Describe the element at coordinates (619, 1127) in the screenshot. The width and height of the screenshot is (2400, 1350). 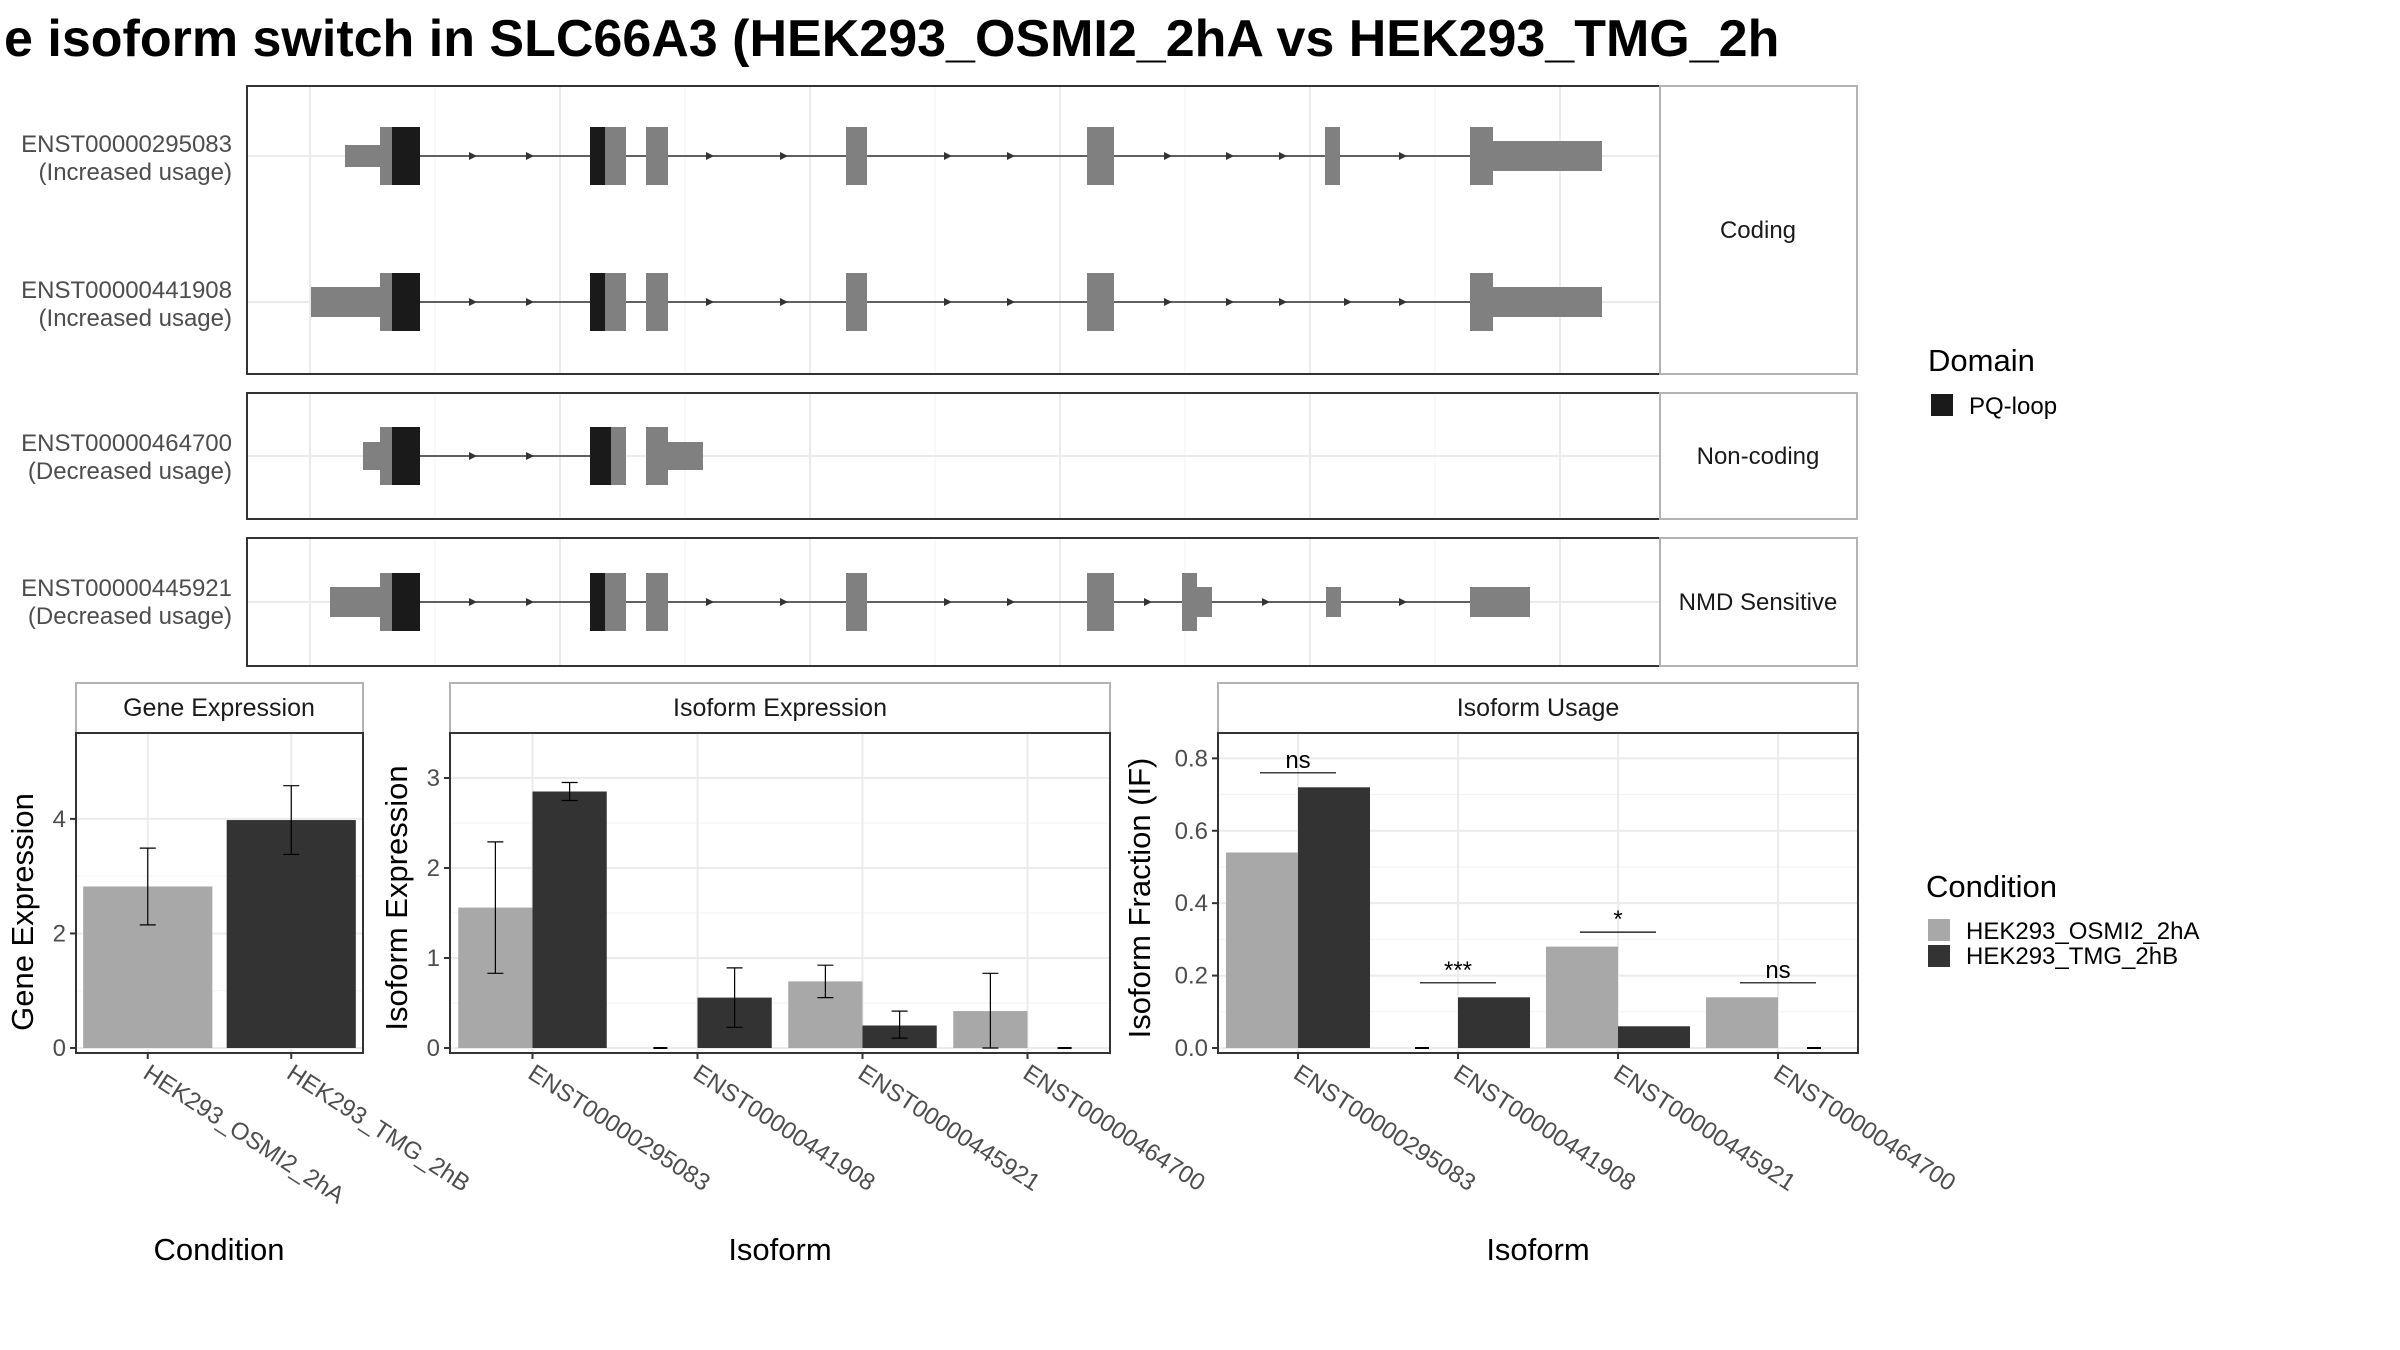
I see `x-tick-label: ENST00000295083` at that location.